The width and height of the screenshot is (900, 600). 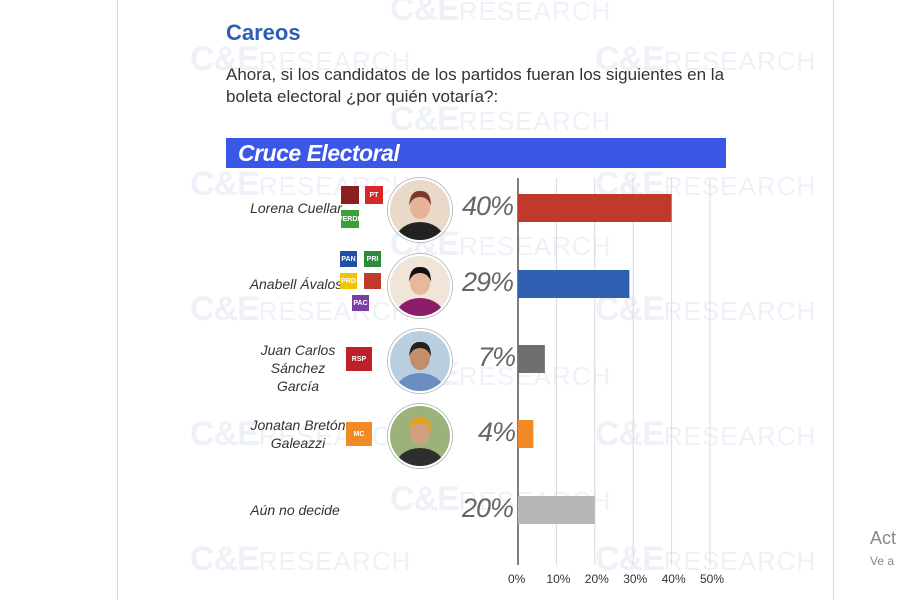 What do you see at coordinates (558, 579) in the screenshot?
I see `x-tick-label: 10%` at bounding box center [558, 579].